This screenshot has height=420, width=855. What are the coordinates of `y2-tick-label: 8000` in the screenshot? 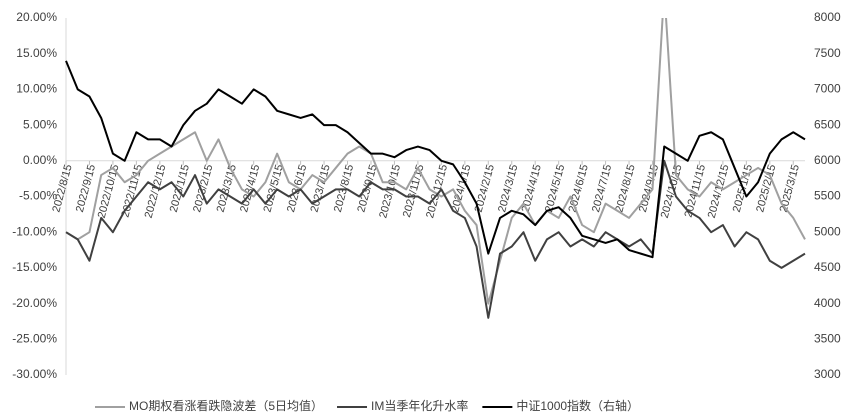 It's located at (827, 17).